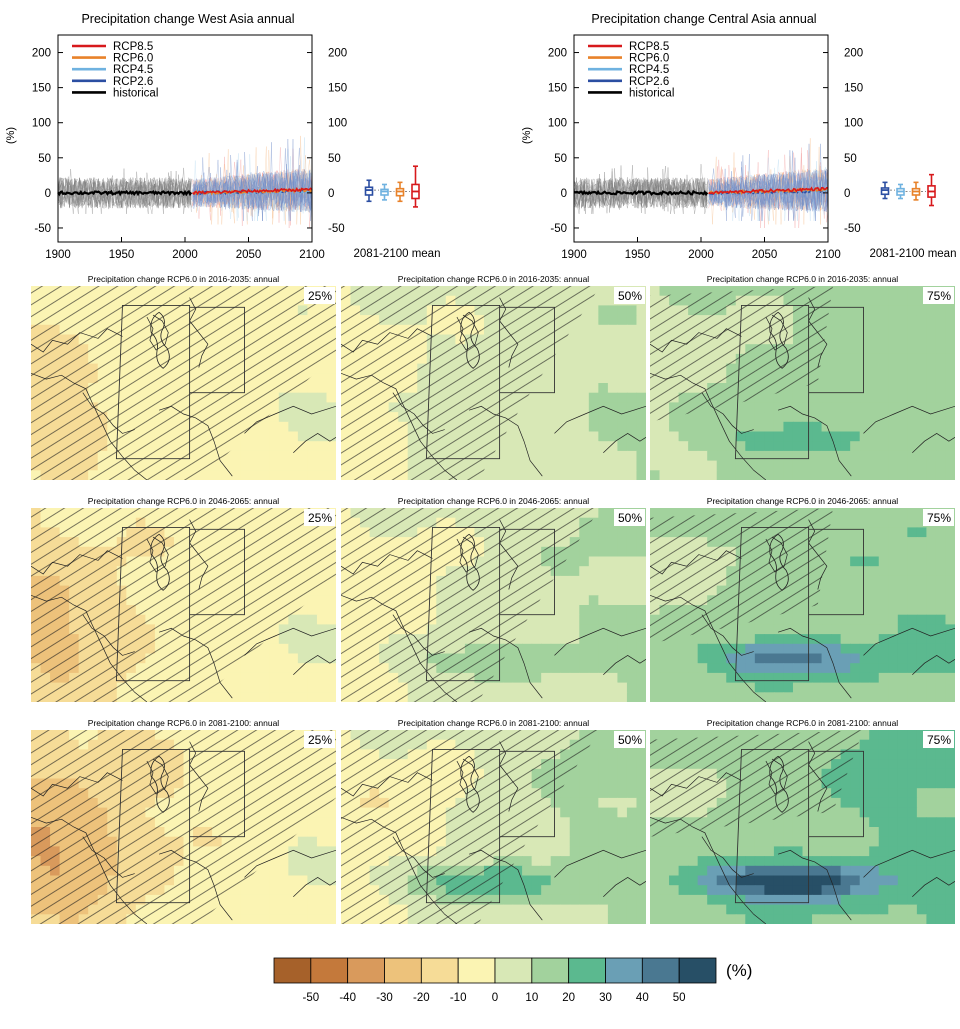  I want to click on x-tick-label: 1900, so click(574, 255).